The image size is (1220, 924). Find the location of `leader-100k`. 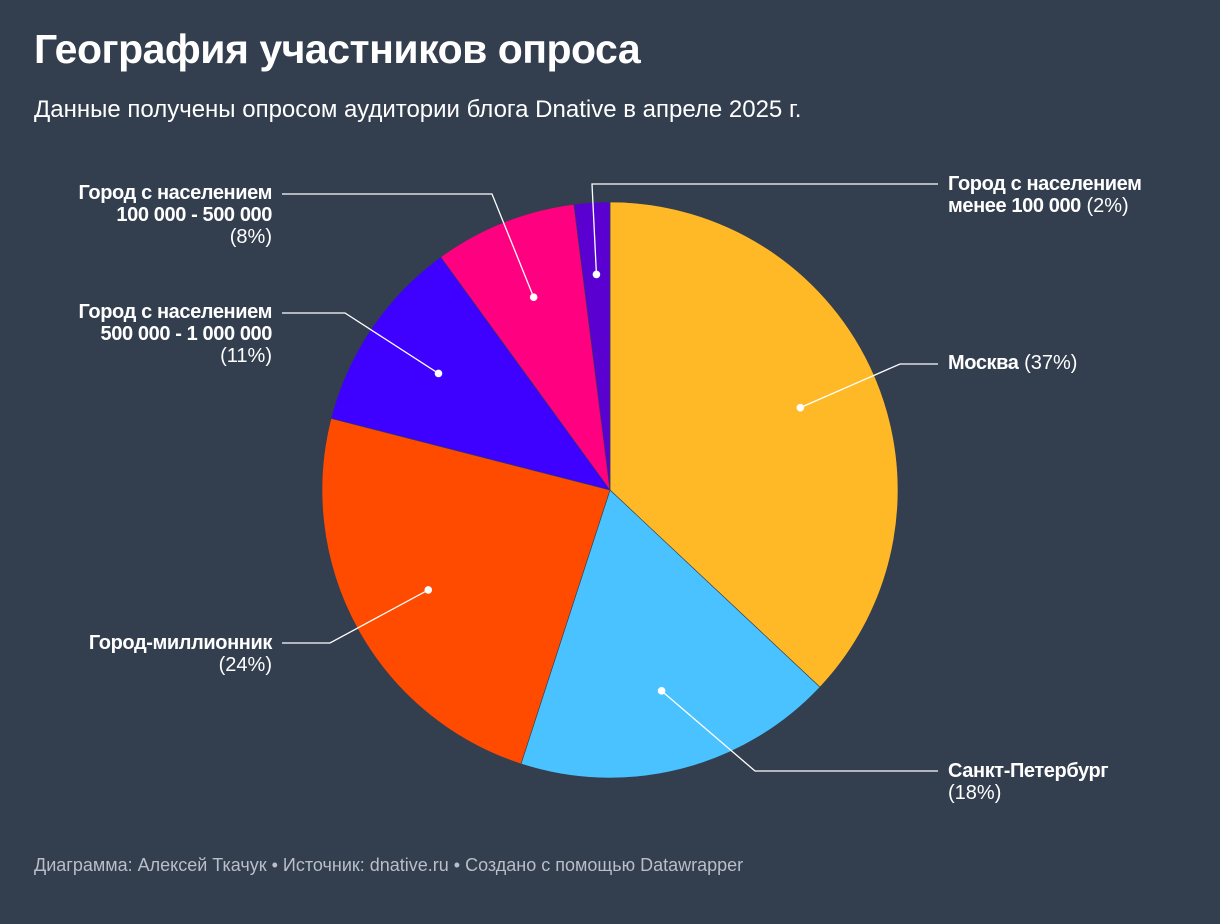

leader-100k is located at coordinates (408, 245).